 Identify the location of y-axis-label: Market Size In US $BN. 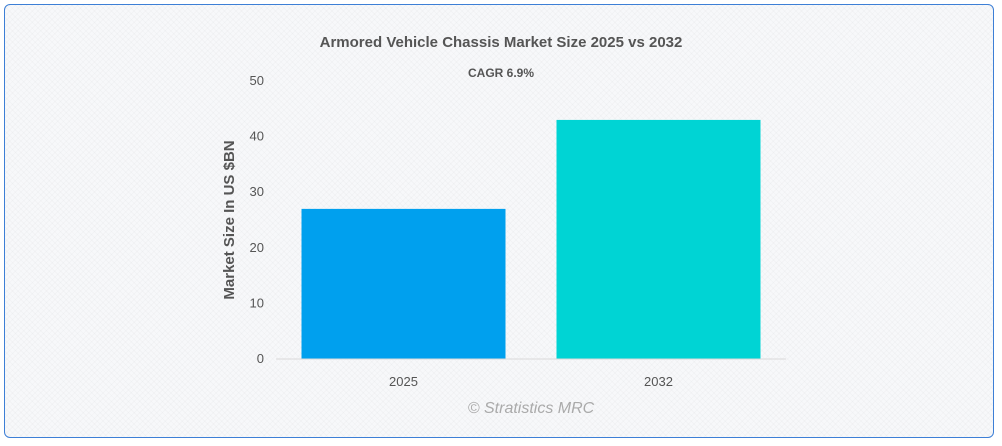
(229, 219).